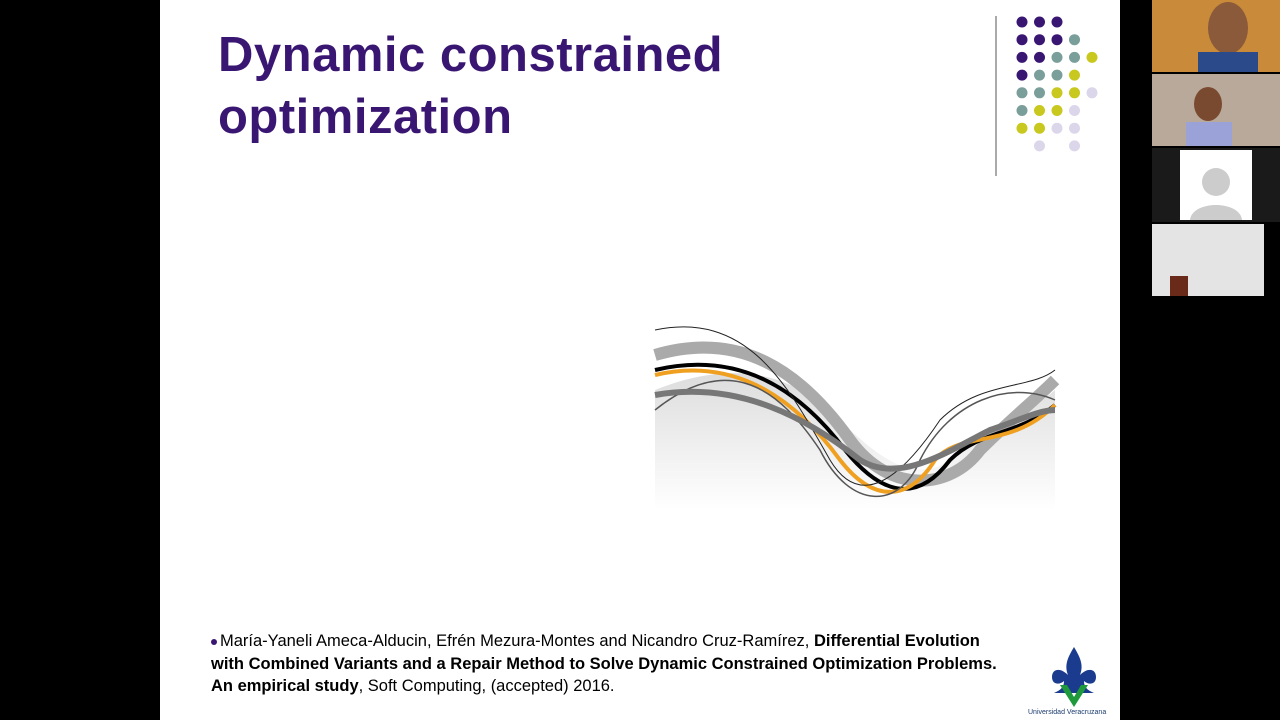  I want to click on dot-decoration, so click(1046, 96).